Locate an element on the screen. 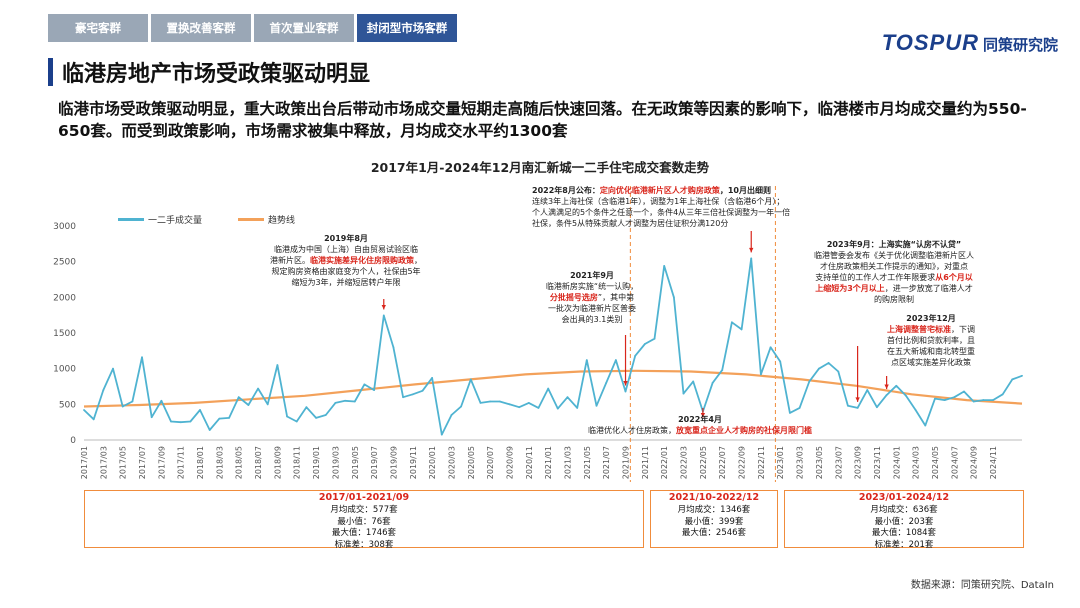  tab-luxury: 豪宅客群 is located at coordinates (98, 28).